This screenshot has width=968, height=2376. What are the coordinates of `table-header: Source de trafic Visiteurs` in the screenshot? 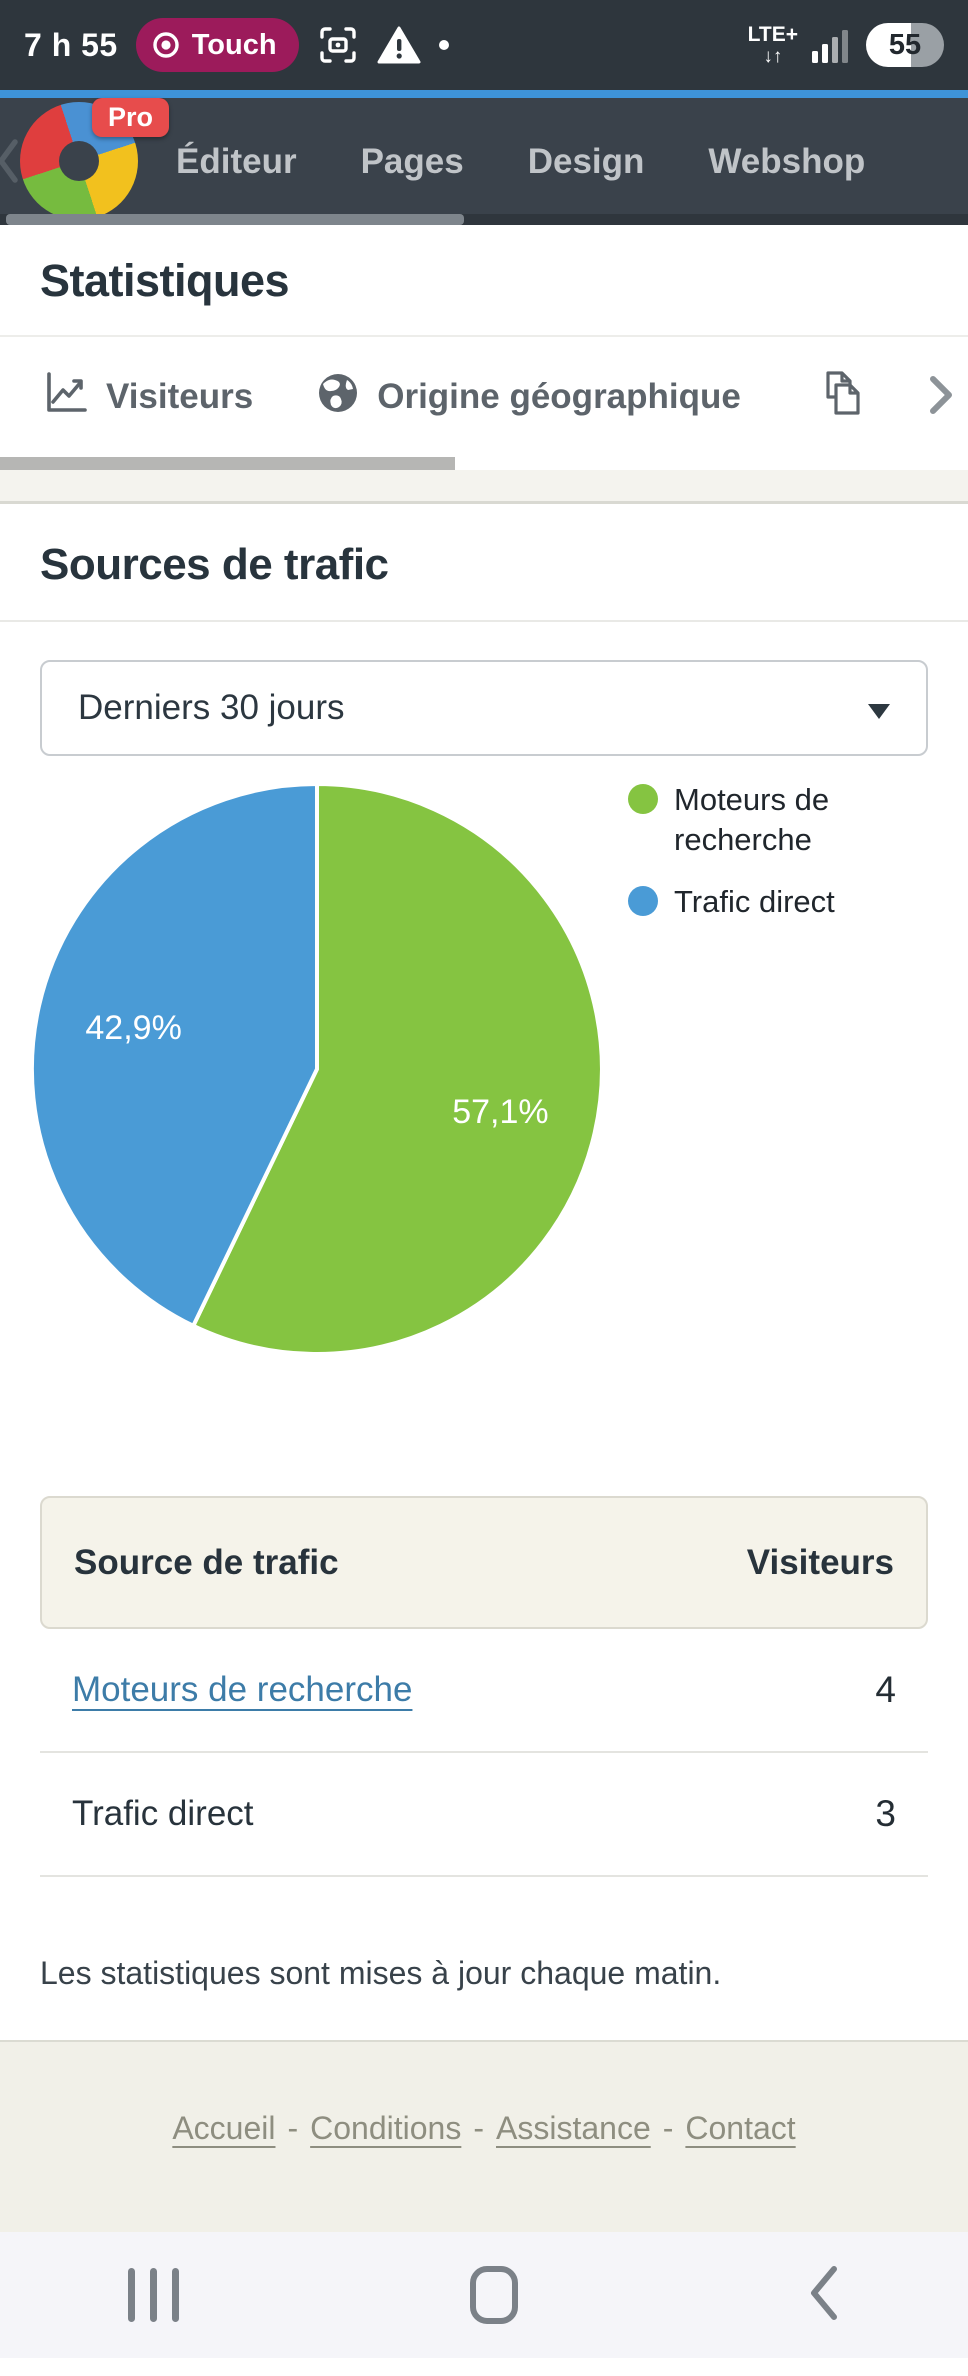 It's located at (484, 1562).